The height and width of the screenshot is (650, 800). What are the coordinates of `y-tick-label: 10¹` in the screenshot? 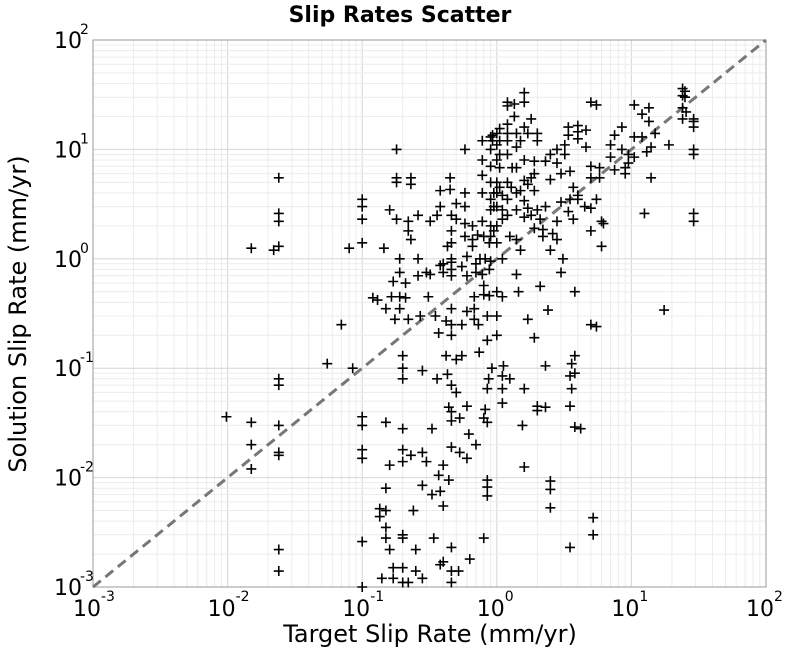 It's located at (71, 147).